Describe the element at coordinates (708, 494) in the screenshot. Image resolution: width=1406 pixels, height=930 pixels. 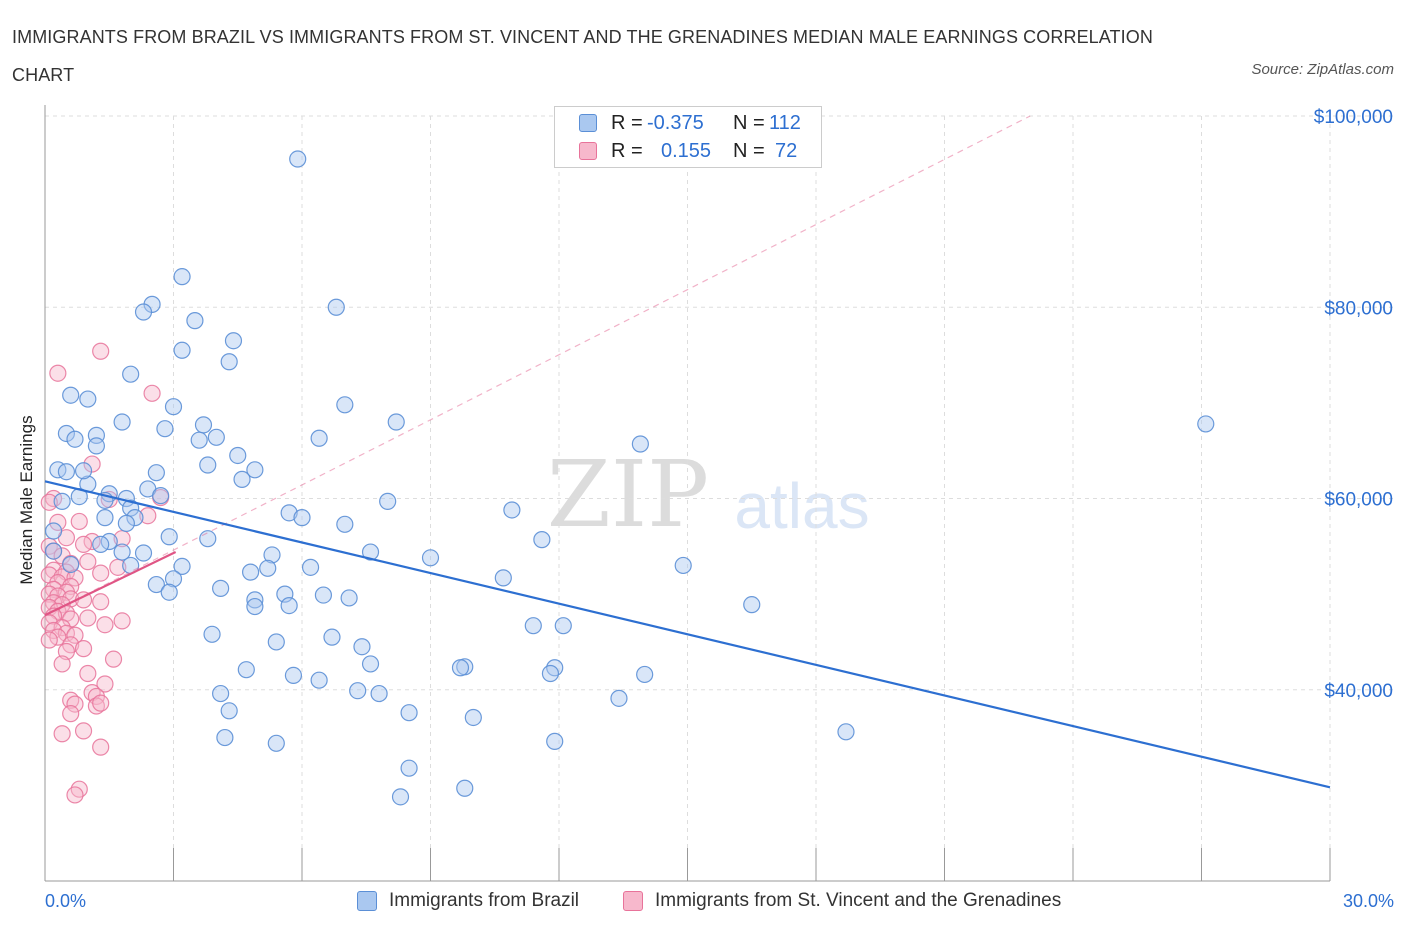
I see `watermark: ZIP atlas` at that location.